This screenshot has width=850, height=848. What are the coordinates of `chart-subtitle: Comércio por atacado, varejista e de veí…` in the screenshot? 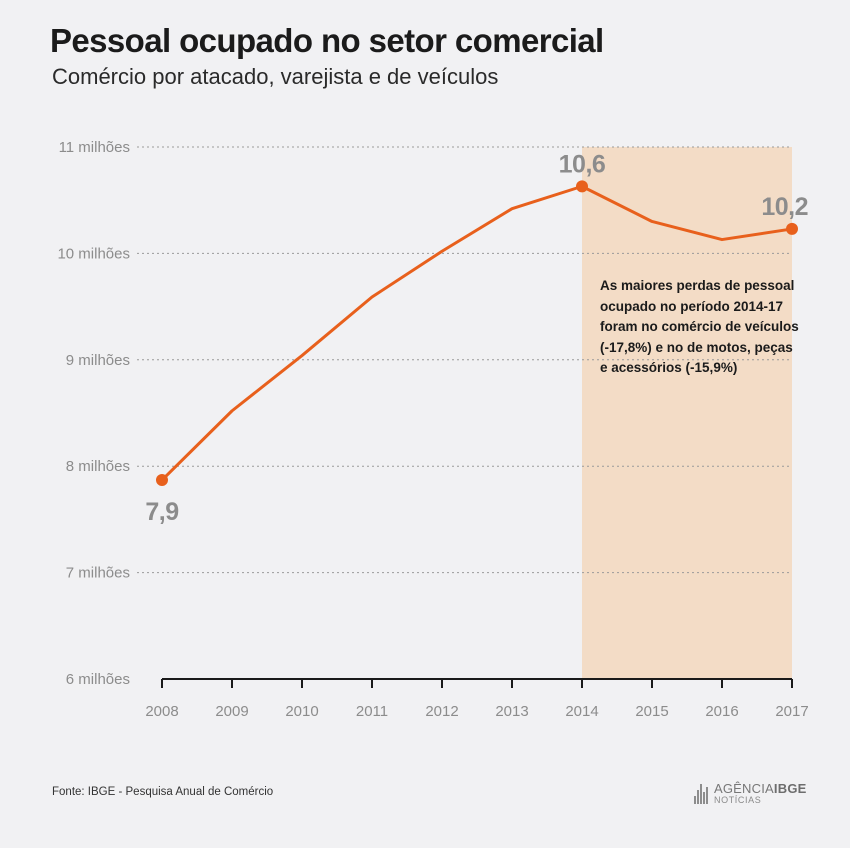 It's located at (275, 76).